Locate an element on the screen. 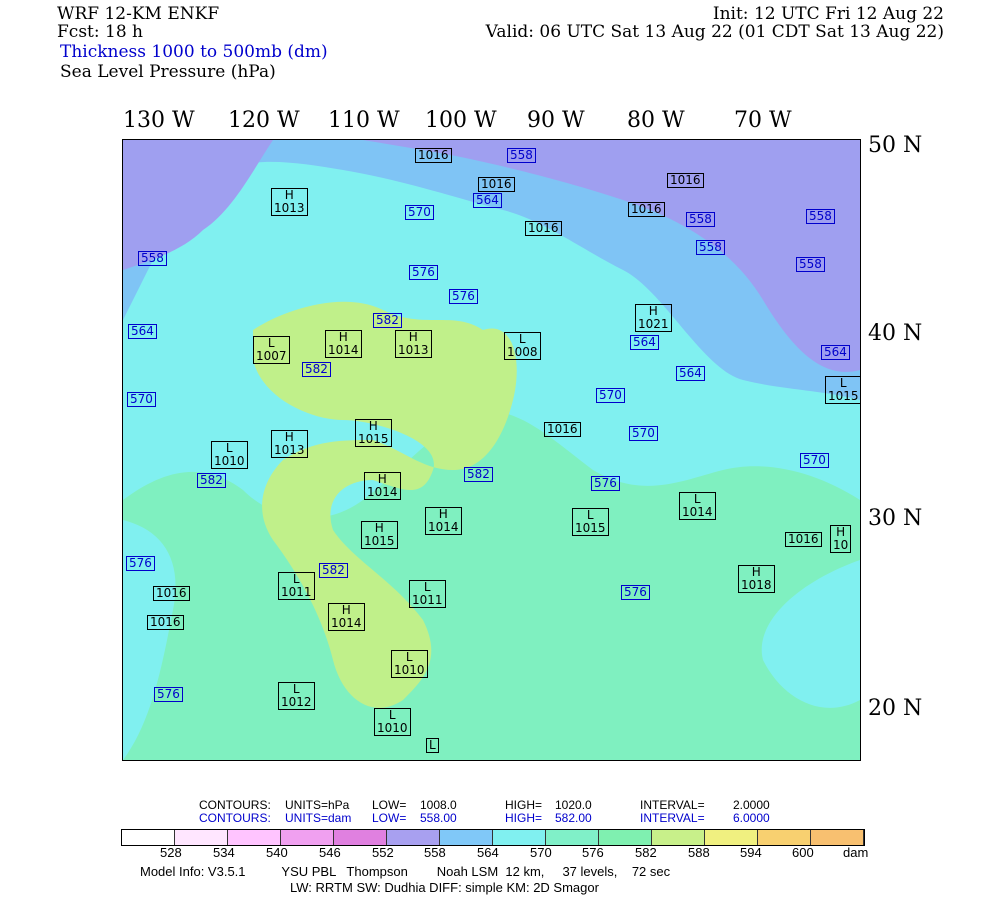  pressure-center-low: L 1014 is located at coordinates (697, 506).